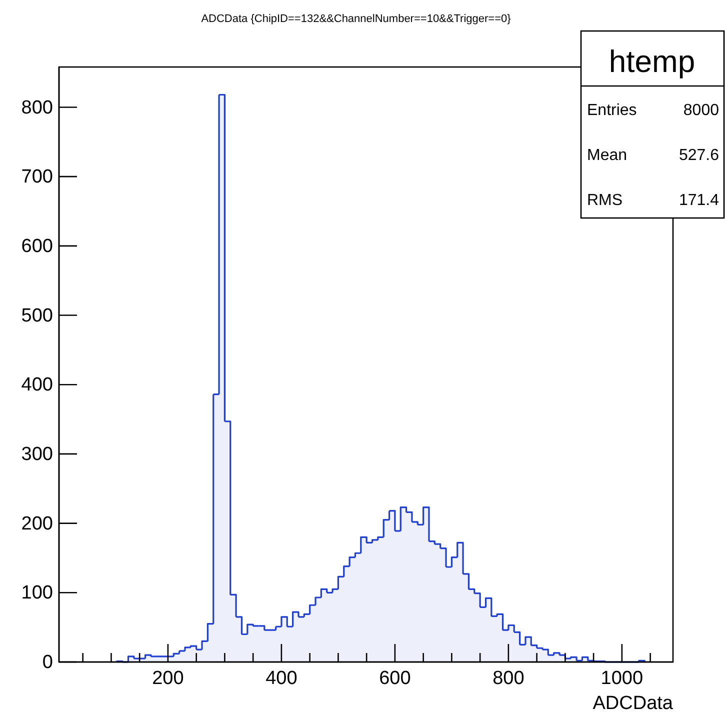  What do you see at coordinates (37, 455) in the screenshot?
I see `y-tick-label: 300` at bounding box center [37, 455].